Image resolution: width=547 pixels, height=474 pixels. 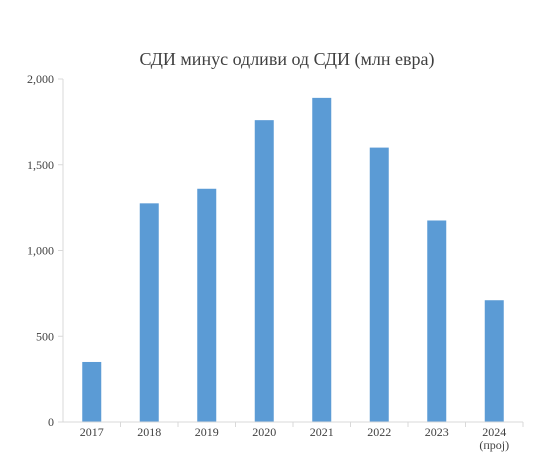 I want to click on x-tick-label: 2024, so click(x=494, y=432).